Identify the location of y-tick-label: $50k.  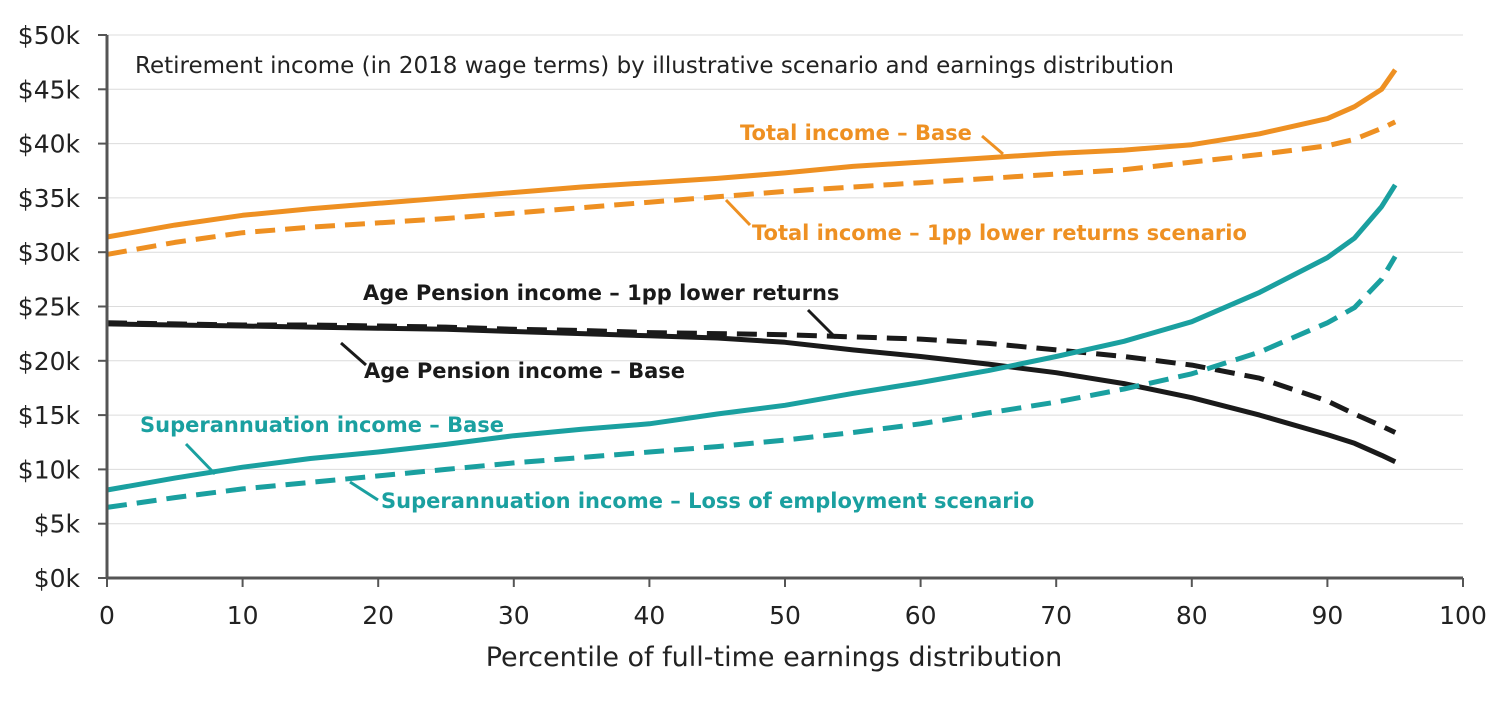
(49, 35).